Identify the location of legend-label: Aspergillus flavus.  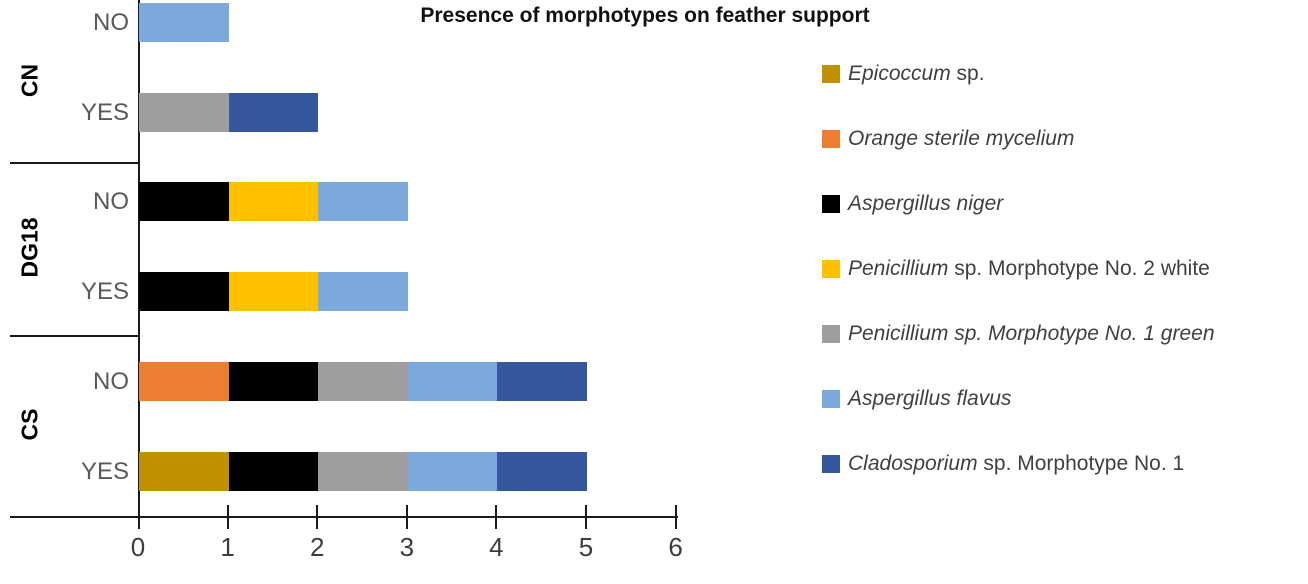
(930, 398).